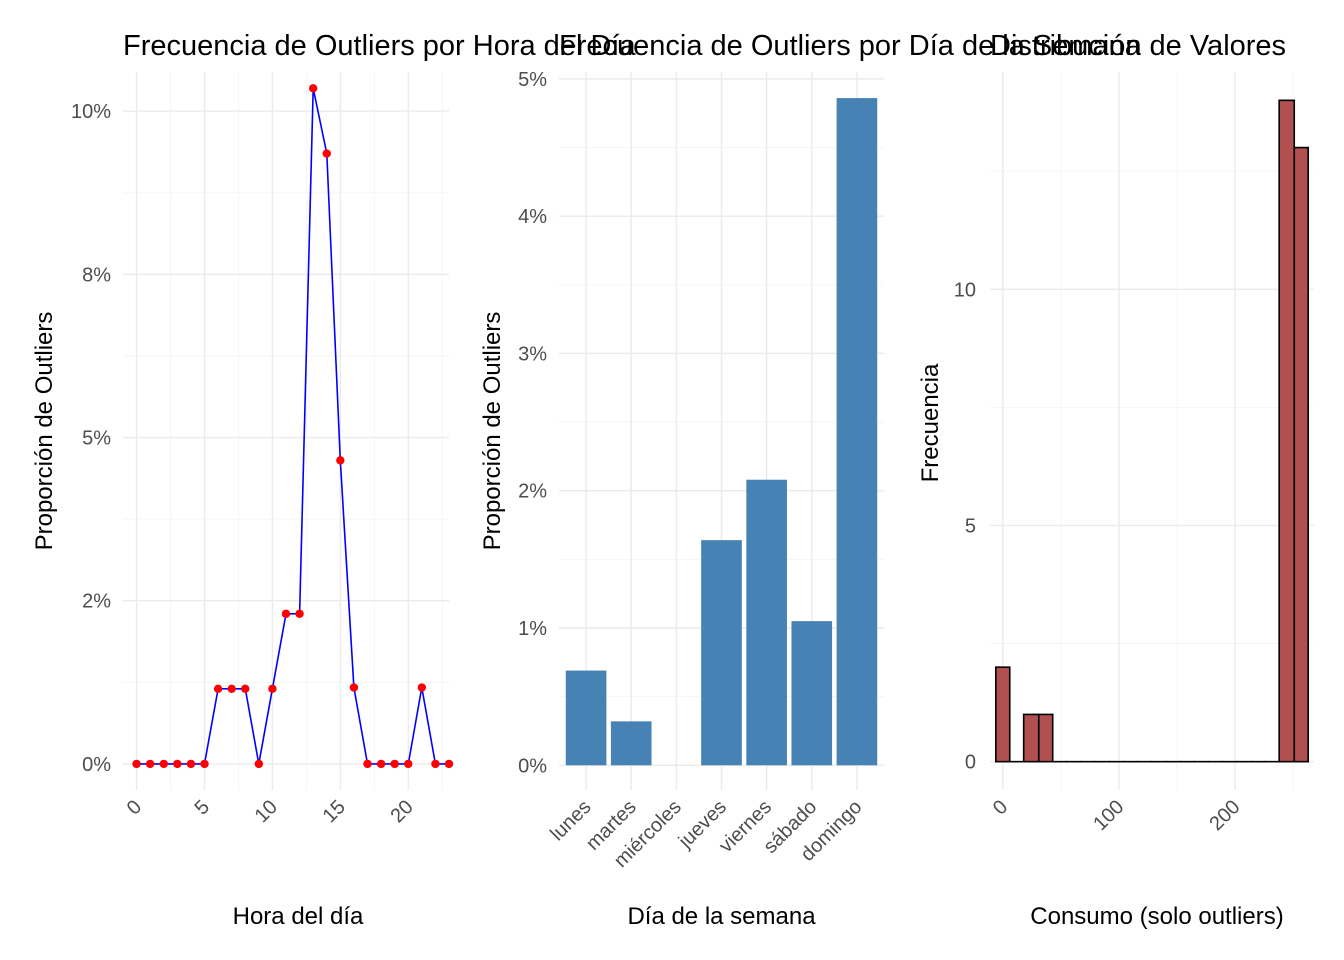  Describe the element at coordinates (1224, 815) in the screenshot. I see `x-tick-label: 200` at that location.